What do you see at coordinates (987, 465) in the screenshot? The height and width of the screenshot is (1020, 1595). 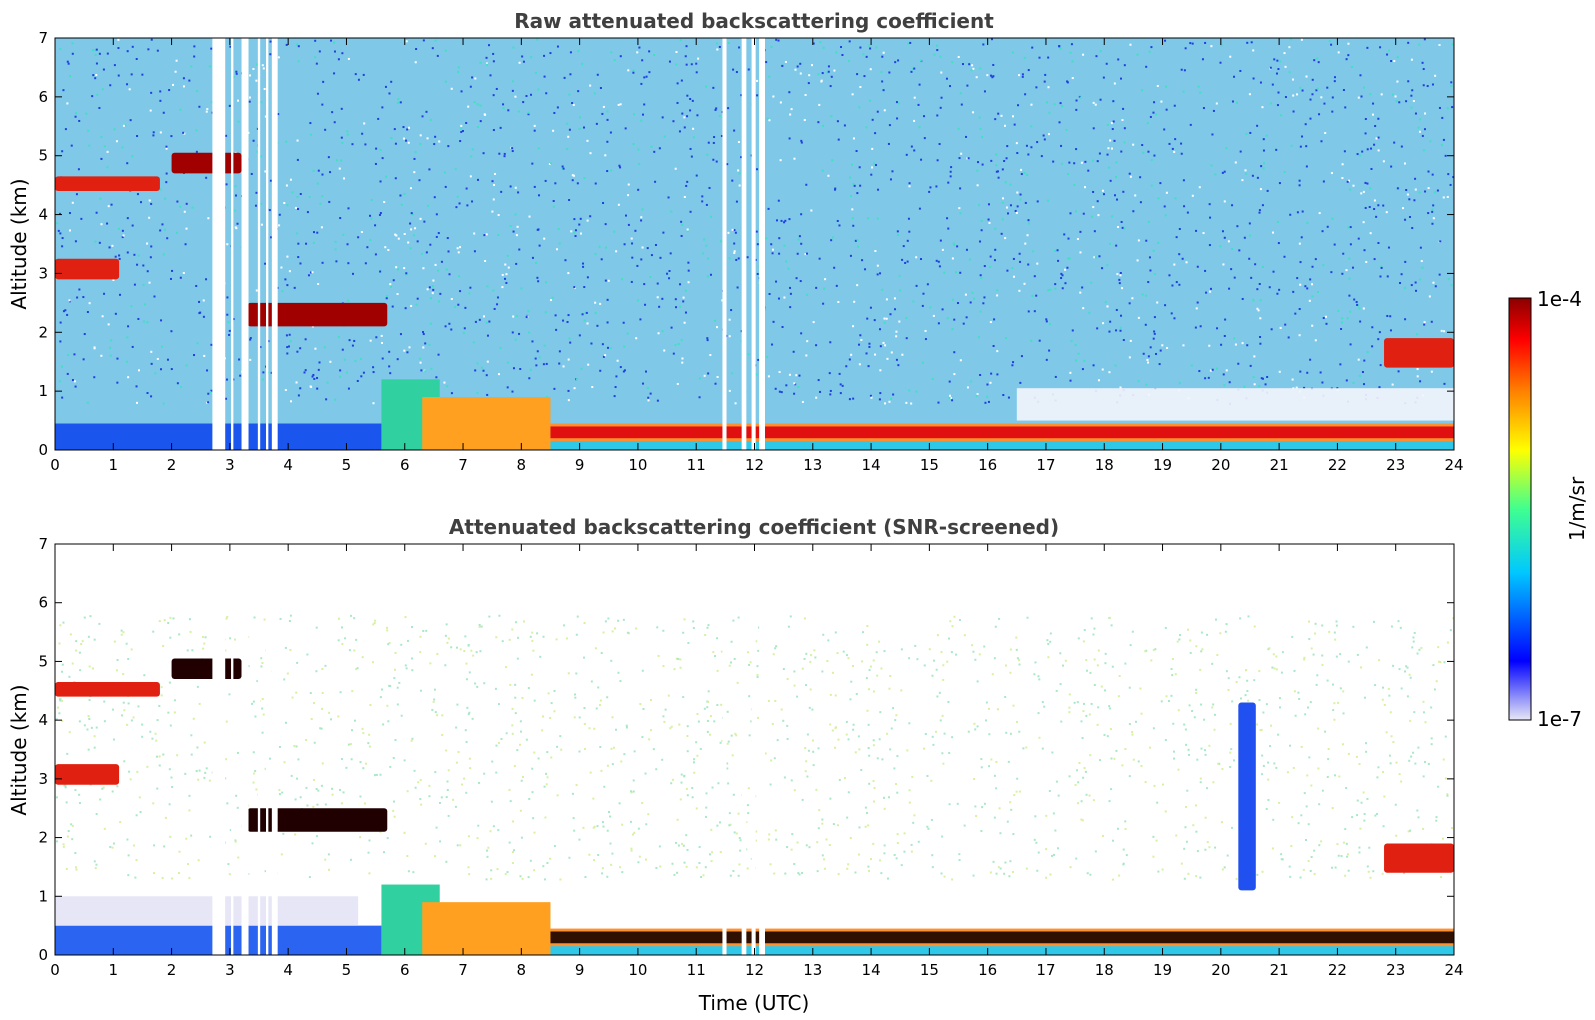 I see `x-tick-label: 16` at bounding box center [987, 465].